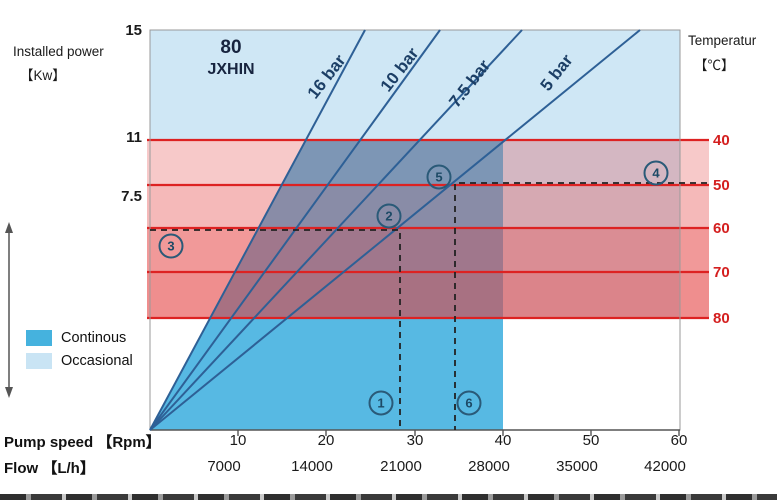 This screenshot has height=500, width=777. Describe the element at coordinates (131, 196) in the screenshot. I see `y-tick-7-5: 7.5` at that location.